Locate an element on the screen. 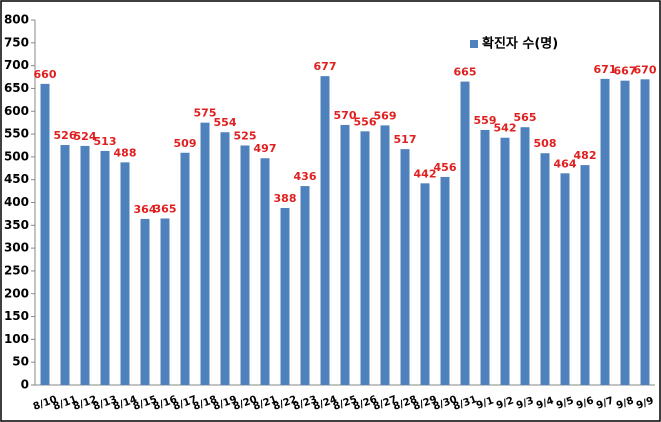 Image resolution: width=661 pixels, height=422 pixels. value-label: 660 is located at coordinates (45, 74).